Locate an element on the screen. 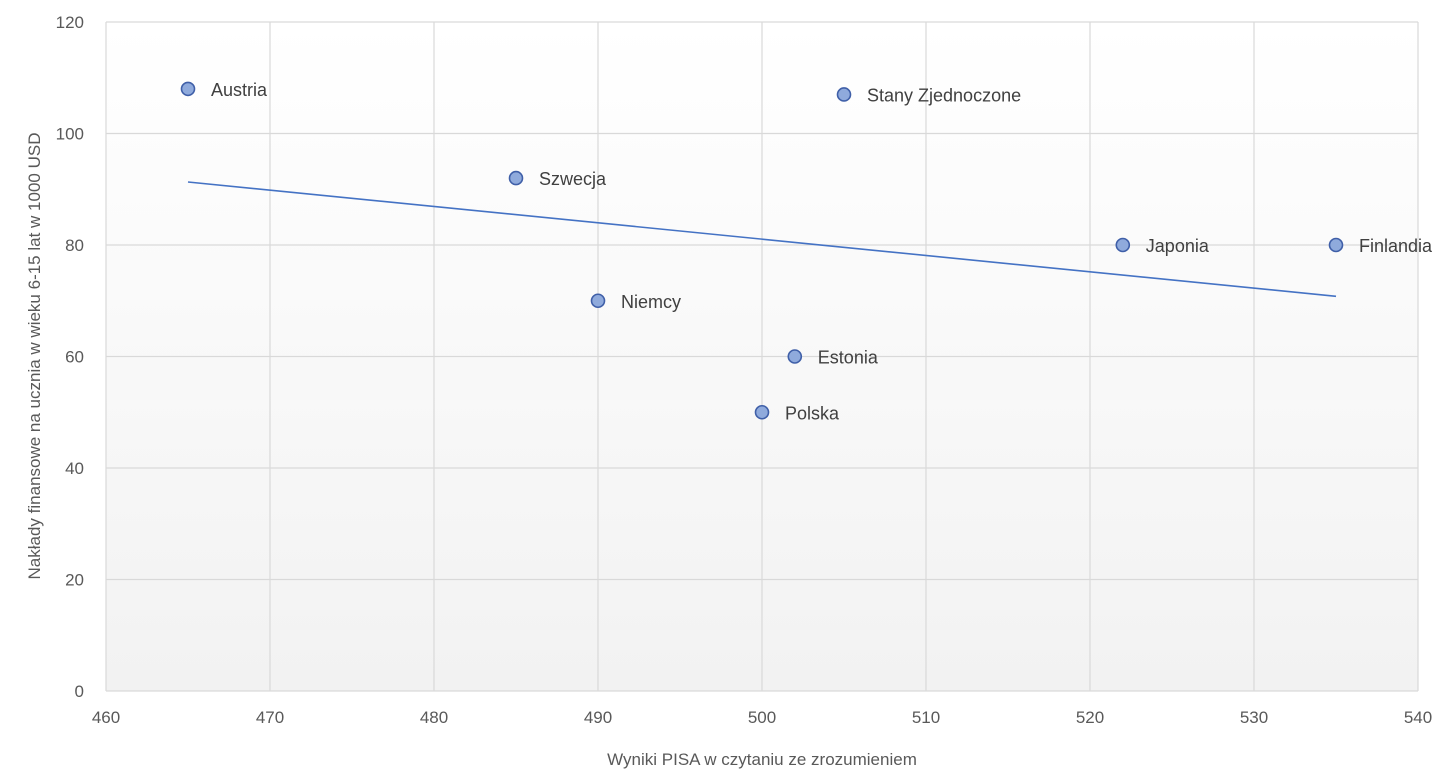  y-tick-label: 120 is located at coordinates (70, 22).